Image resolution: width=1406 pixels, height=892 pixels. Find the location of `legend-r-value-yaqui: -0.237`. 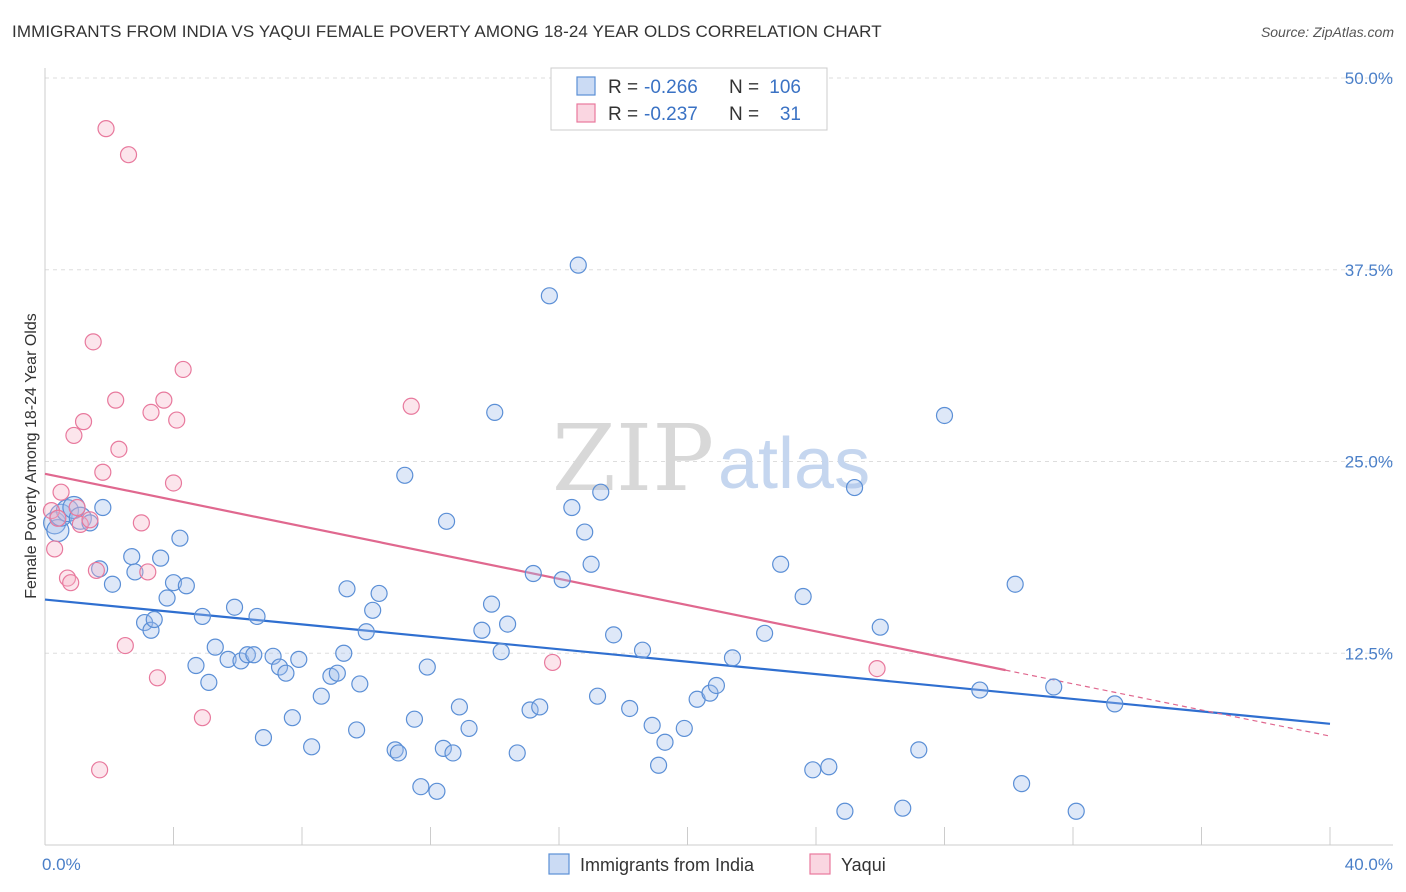

legend-r-value-yaqui: -0.237 is located at coordinates (671, 114).